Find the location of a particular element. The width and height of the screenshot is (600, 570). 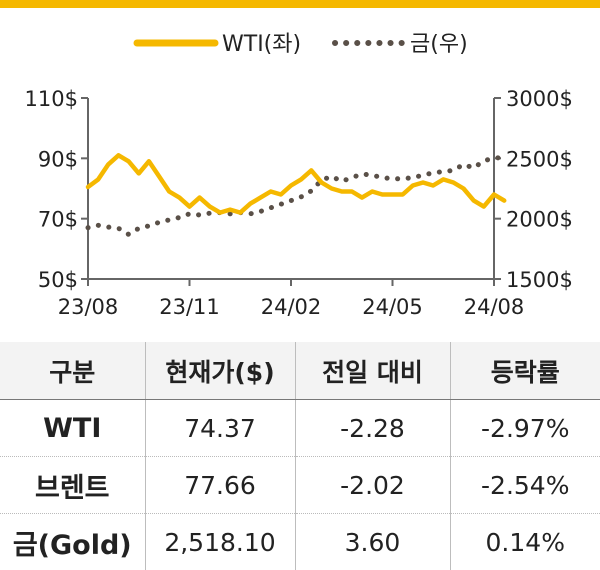

row-label: WTI is located at coordinates (72, 428).